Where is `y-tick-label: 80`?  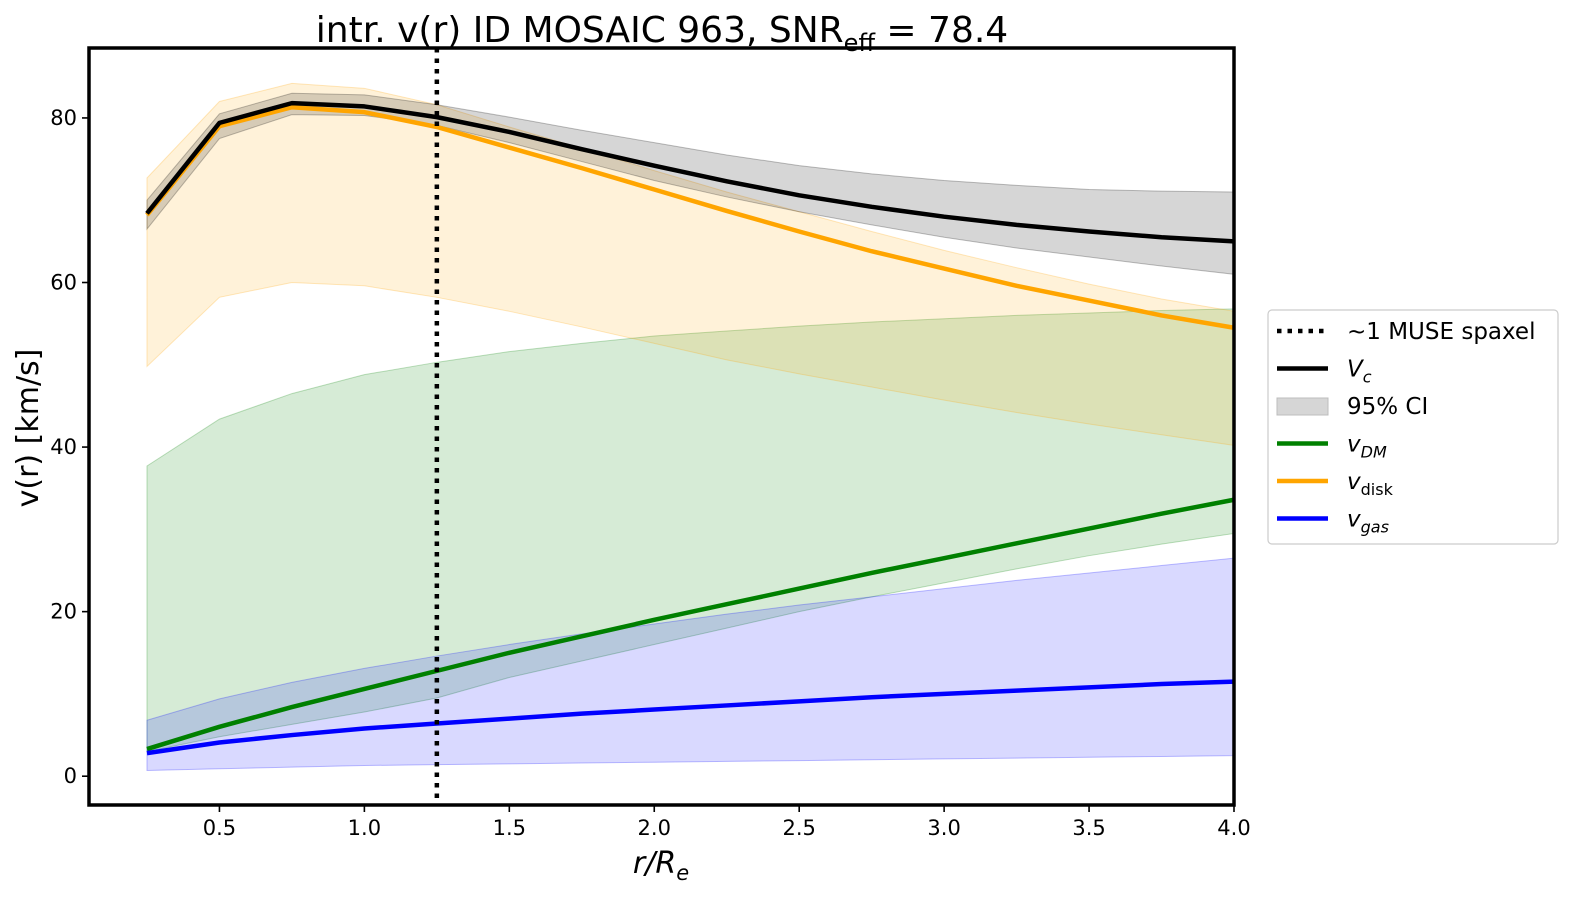
y-tick-label: 80 is located at coordinates (63, 118).